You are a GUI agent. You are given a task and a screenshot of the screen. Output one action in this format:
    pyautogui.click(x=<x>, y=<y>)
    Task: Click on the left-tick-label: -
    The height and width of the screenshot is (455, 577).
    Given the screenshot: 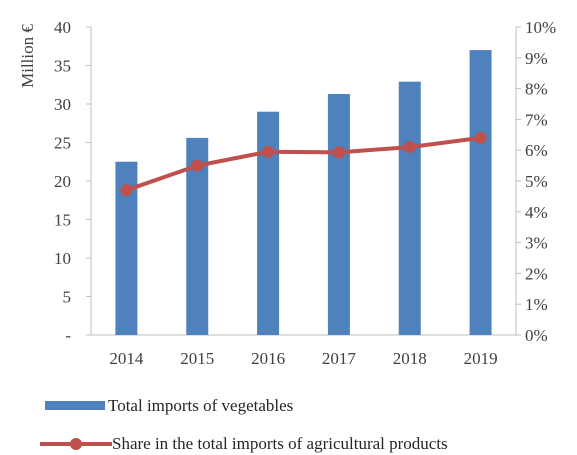 What is the action you would take?
    pyautogui.click(x=68, y=335)
    